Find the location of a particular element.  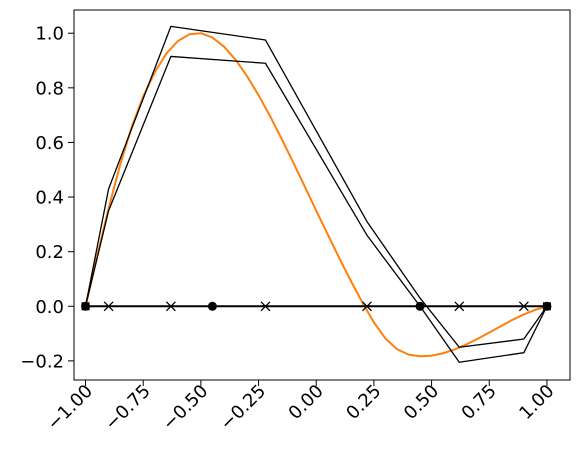

y-tick-label: 0.0 is located at coordinates (49, 307).